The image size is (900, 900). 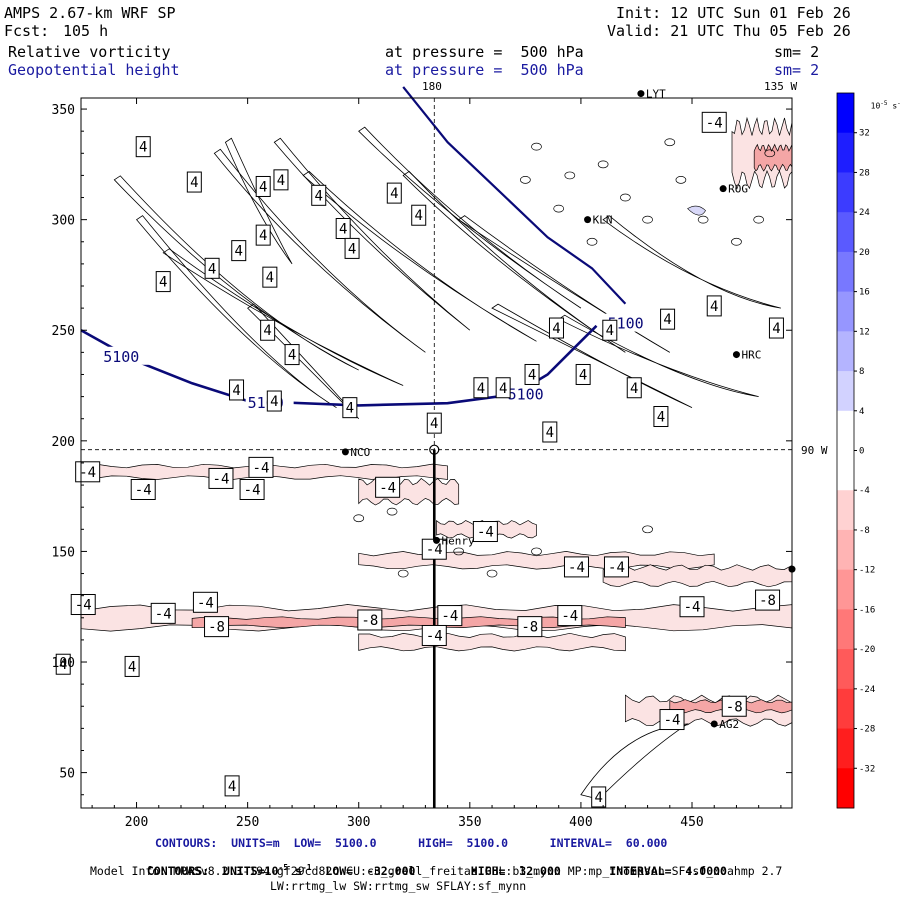 What do you see at coordinates (360, 452) in the screenshot?
I see `station-label: NCO` at bounding box center [360, 452].